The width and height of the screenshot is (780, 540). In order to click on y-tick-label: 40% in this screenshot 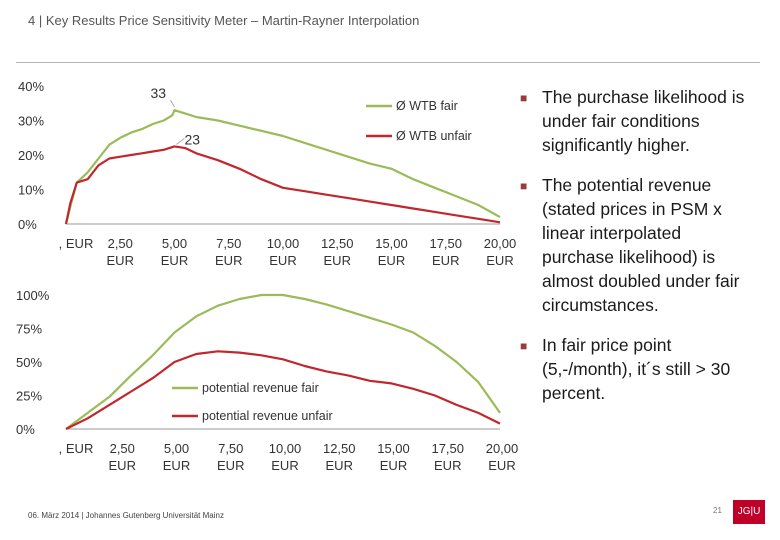, I will do `click(31, 86)`.